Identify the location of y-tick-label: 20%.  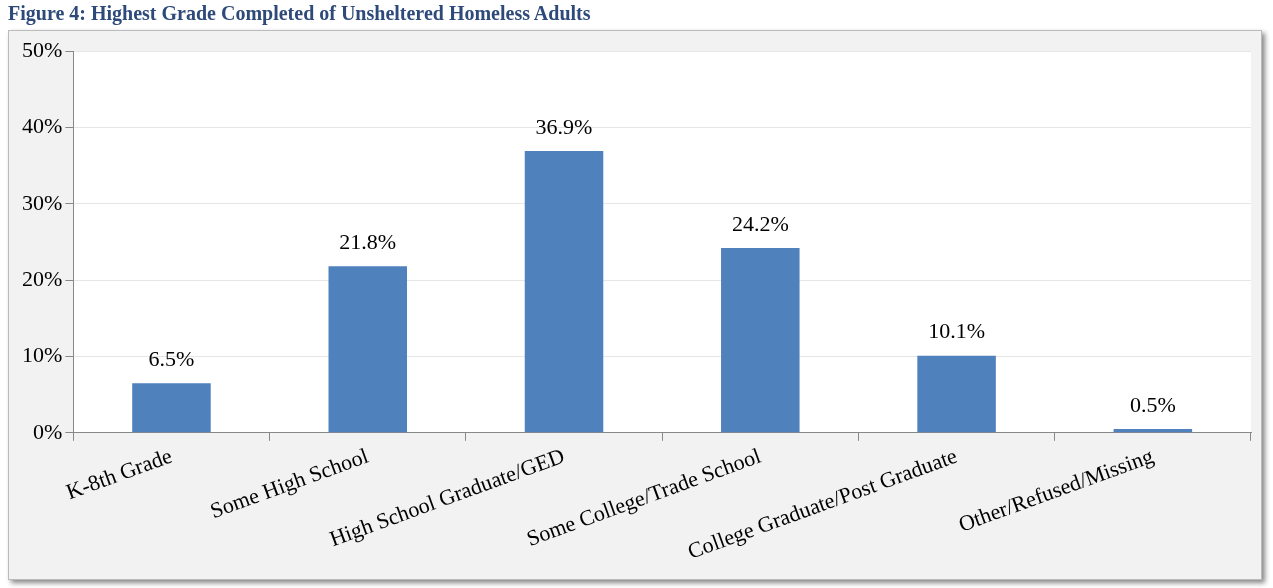
(42, 278).